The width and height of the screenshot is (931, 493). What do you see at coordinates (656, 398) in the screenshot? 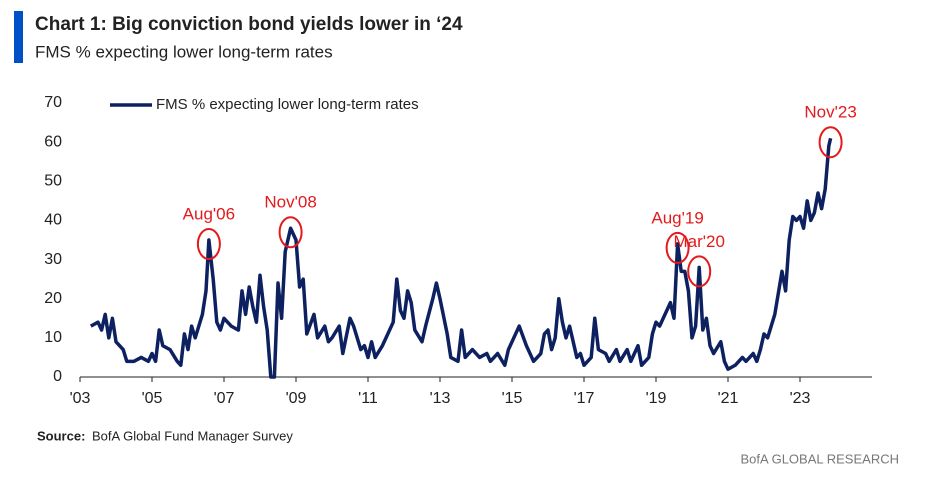
I see `x-tick-label: '19` at bounding box center [656, 398].